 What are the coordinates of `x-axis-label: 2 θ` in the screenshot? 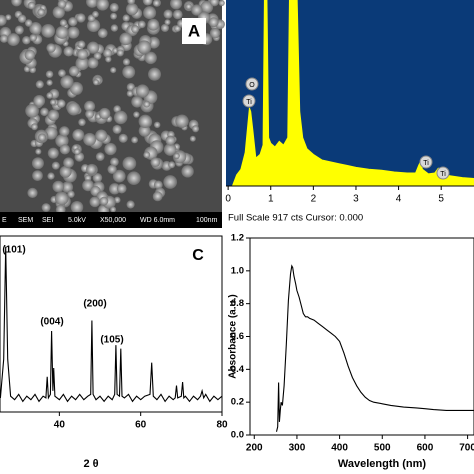 It's located at (90, 464).